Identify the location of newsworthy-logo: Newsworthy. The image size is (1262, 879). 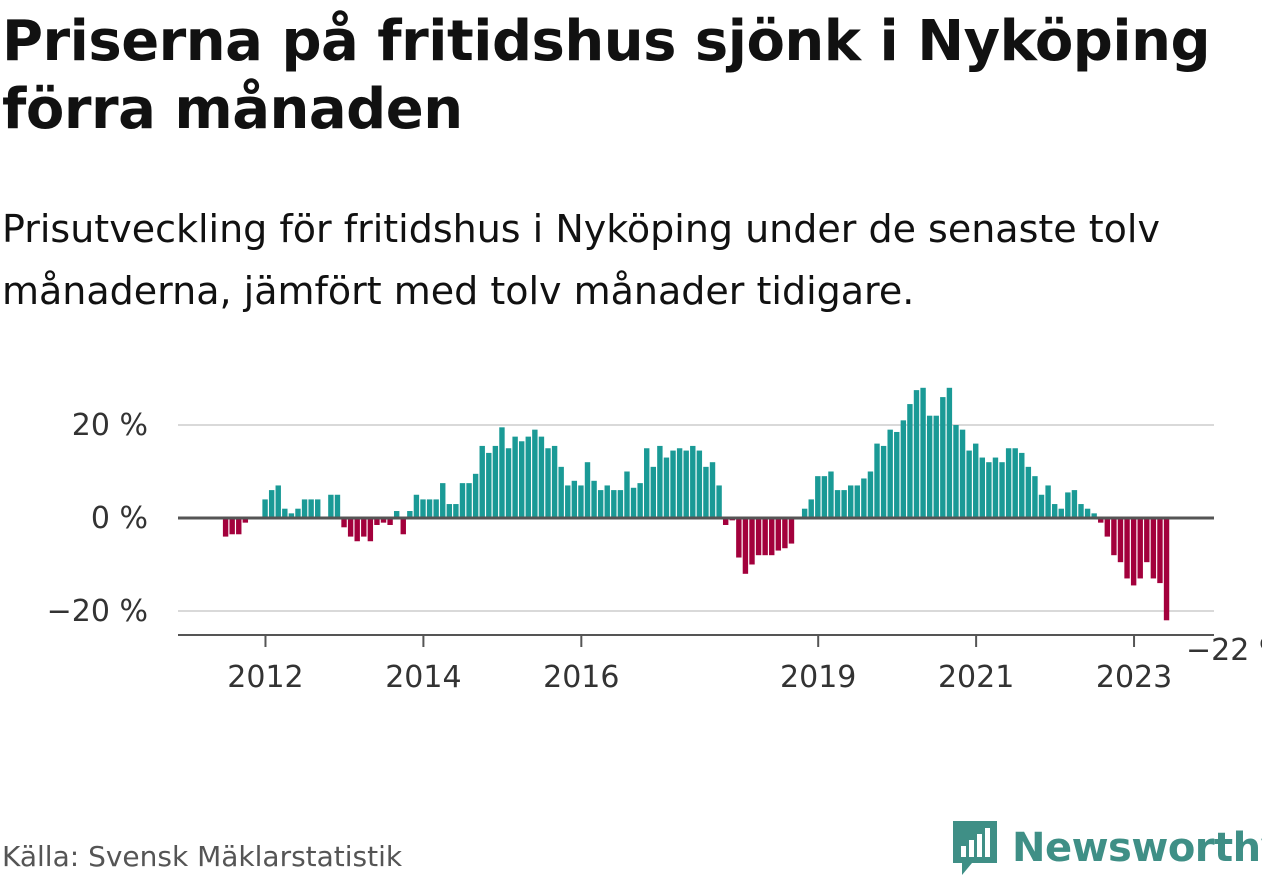
(1106, 848).